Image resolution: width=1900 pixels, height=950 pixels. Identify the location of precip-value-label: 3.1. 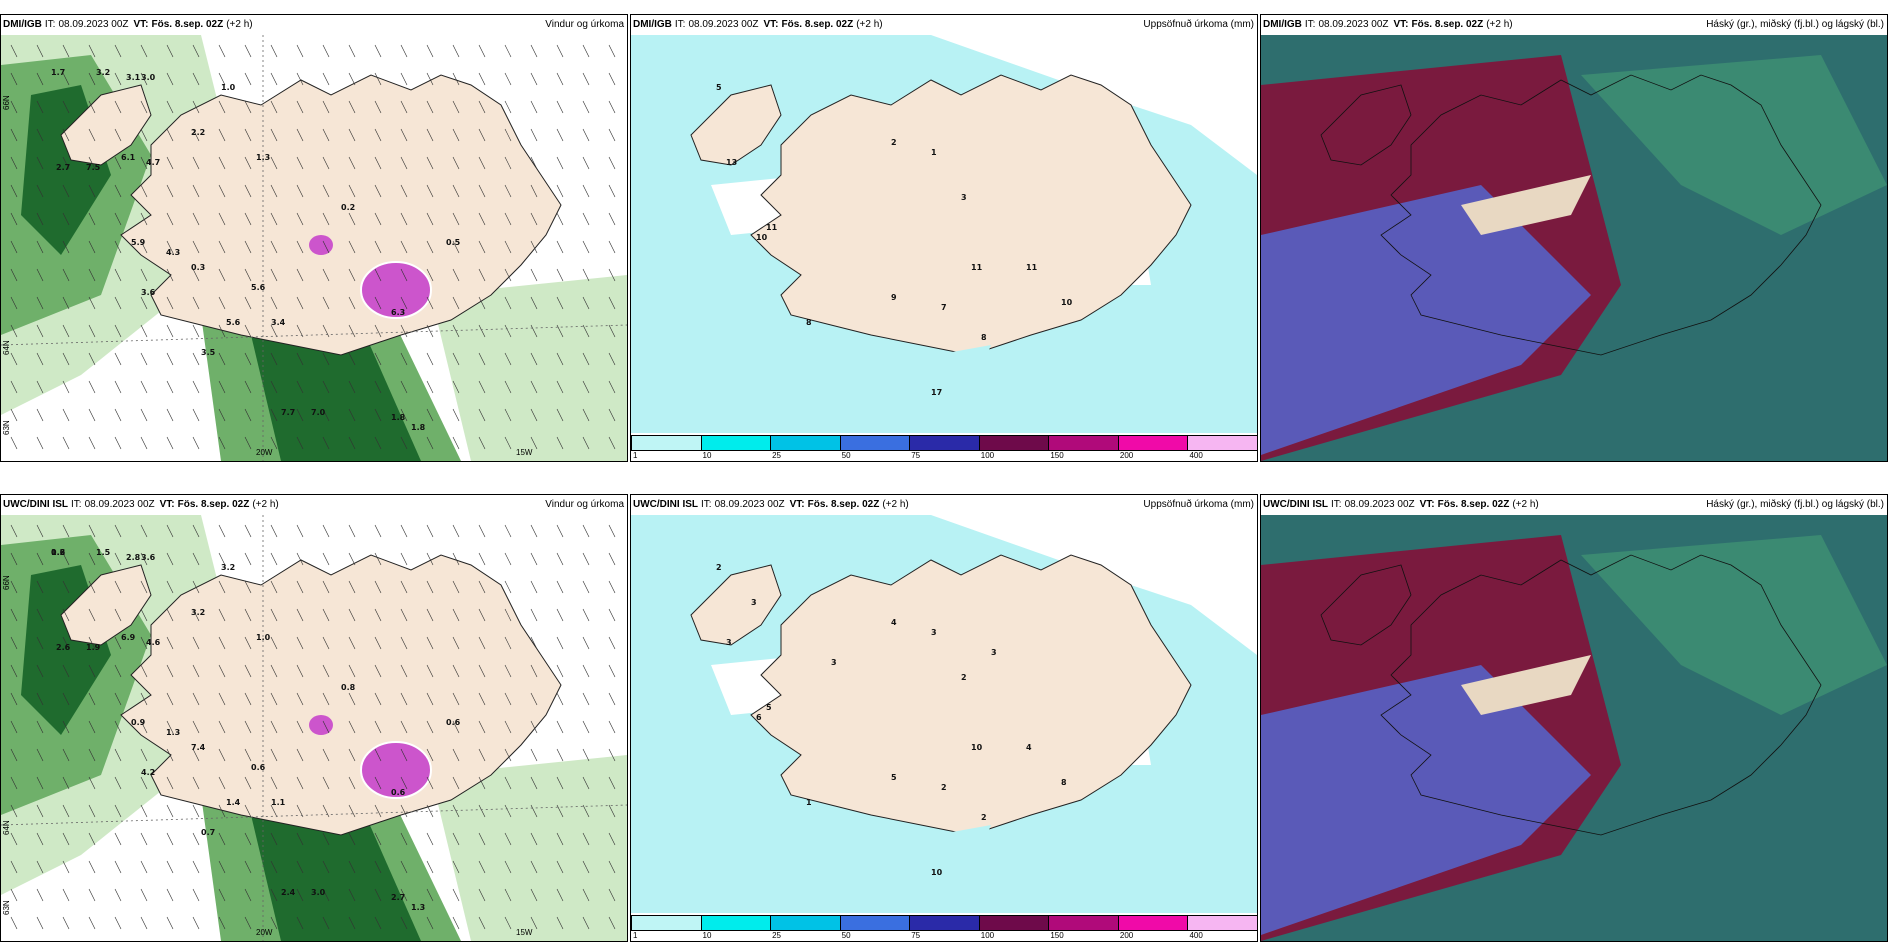
(133, 77).